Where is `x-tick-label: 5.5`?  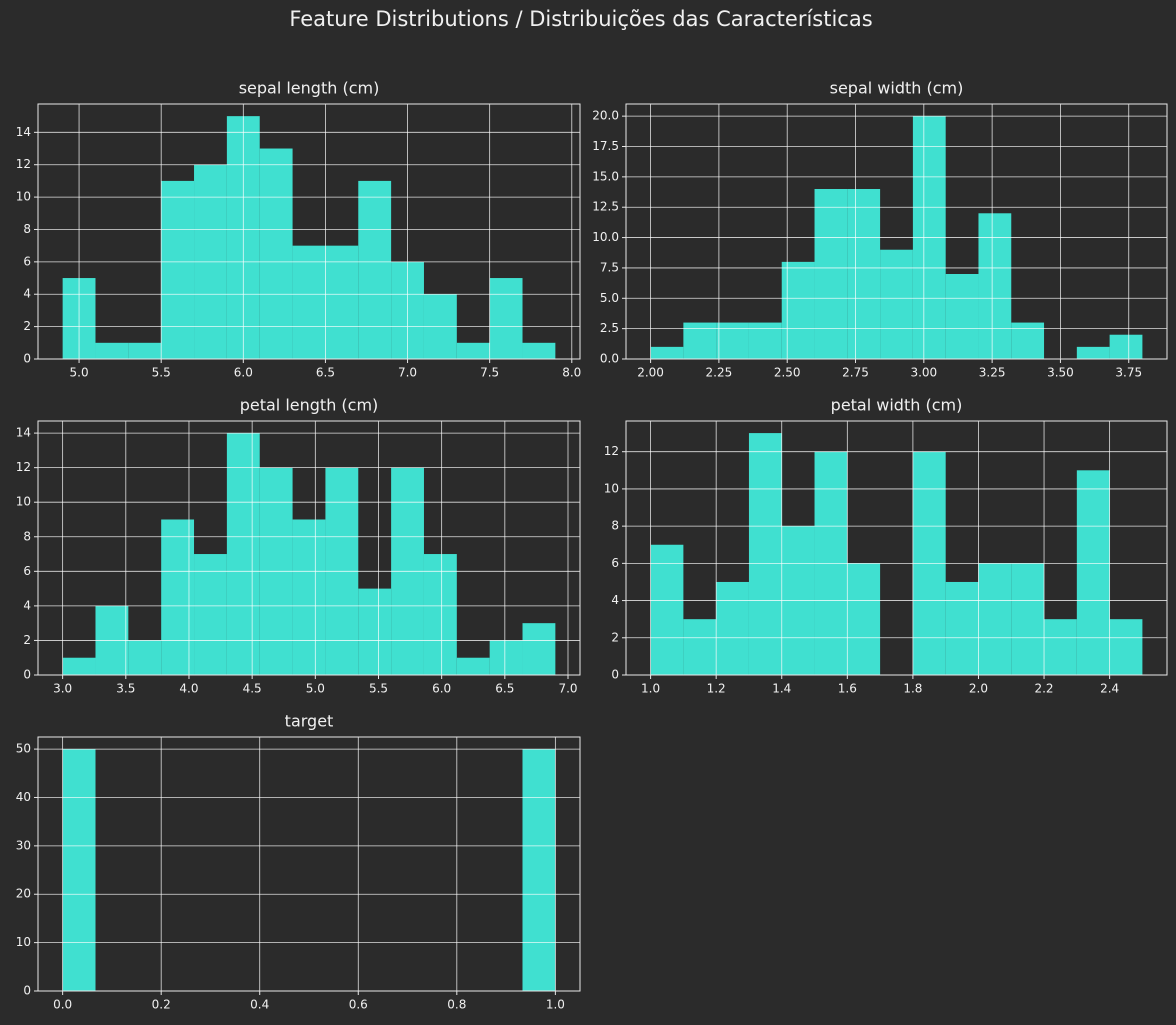 x-tick-label: 5.5 is located at coordinates (378, 689).